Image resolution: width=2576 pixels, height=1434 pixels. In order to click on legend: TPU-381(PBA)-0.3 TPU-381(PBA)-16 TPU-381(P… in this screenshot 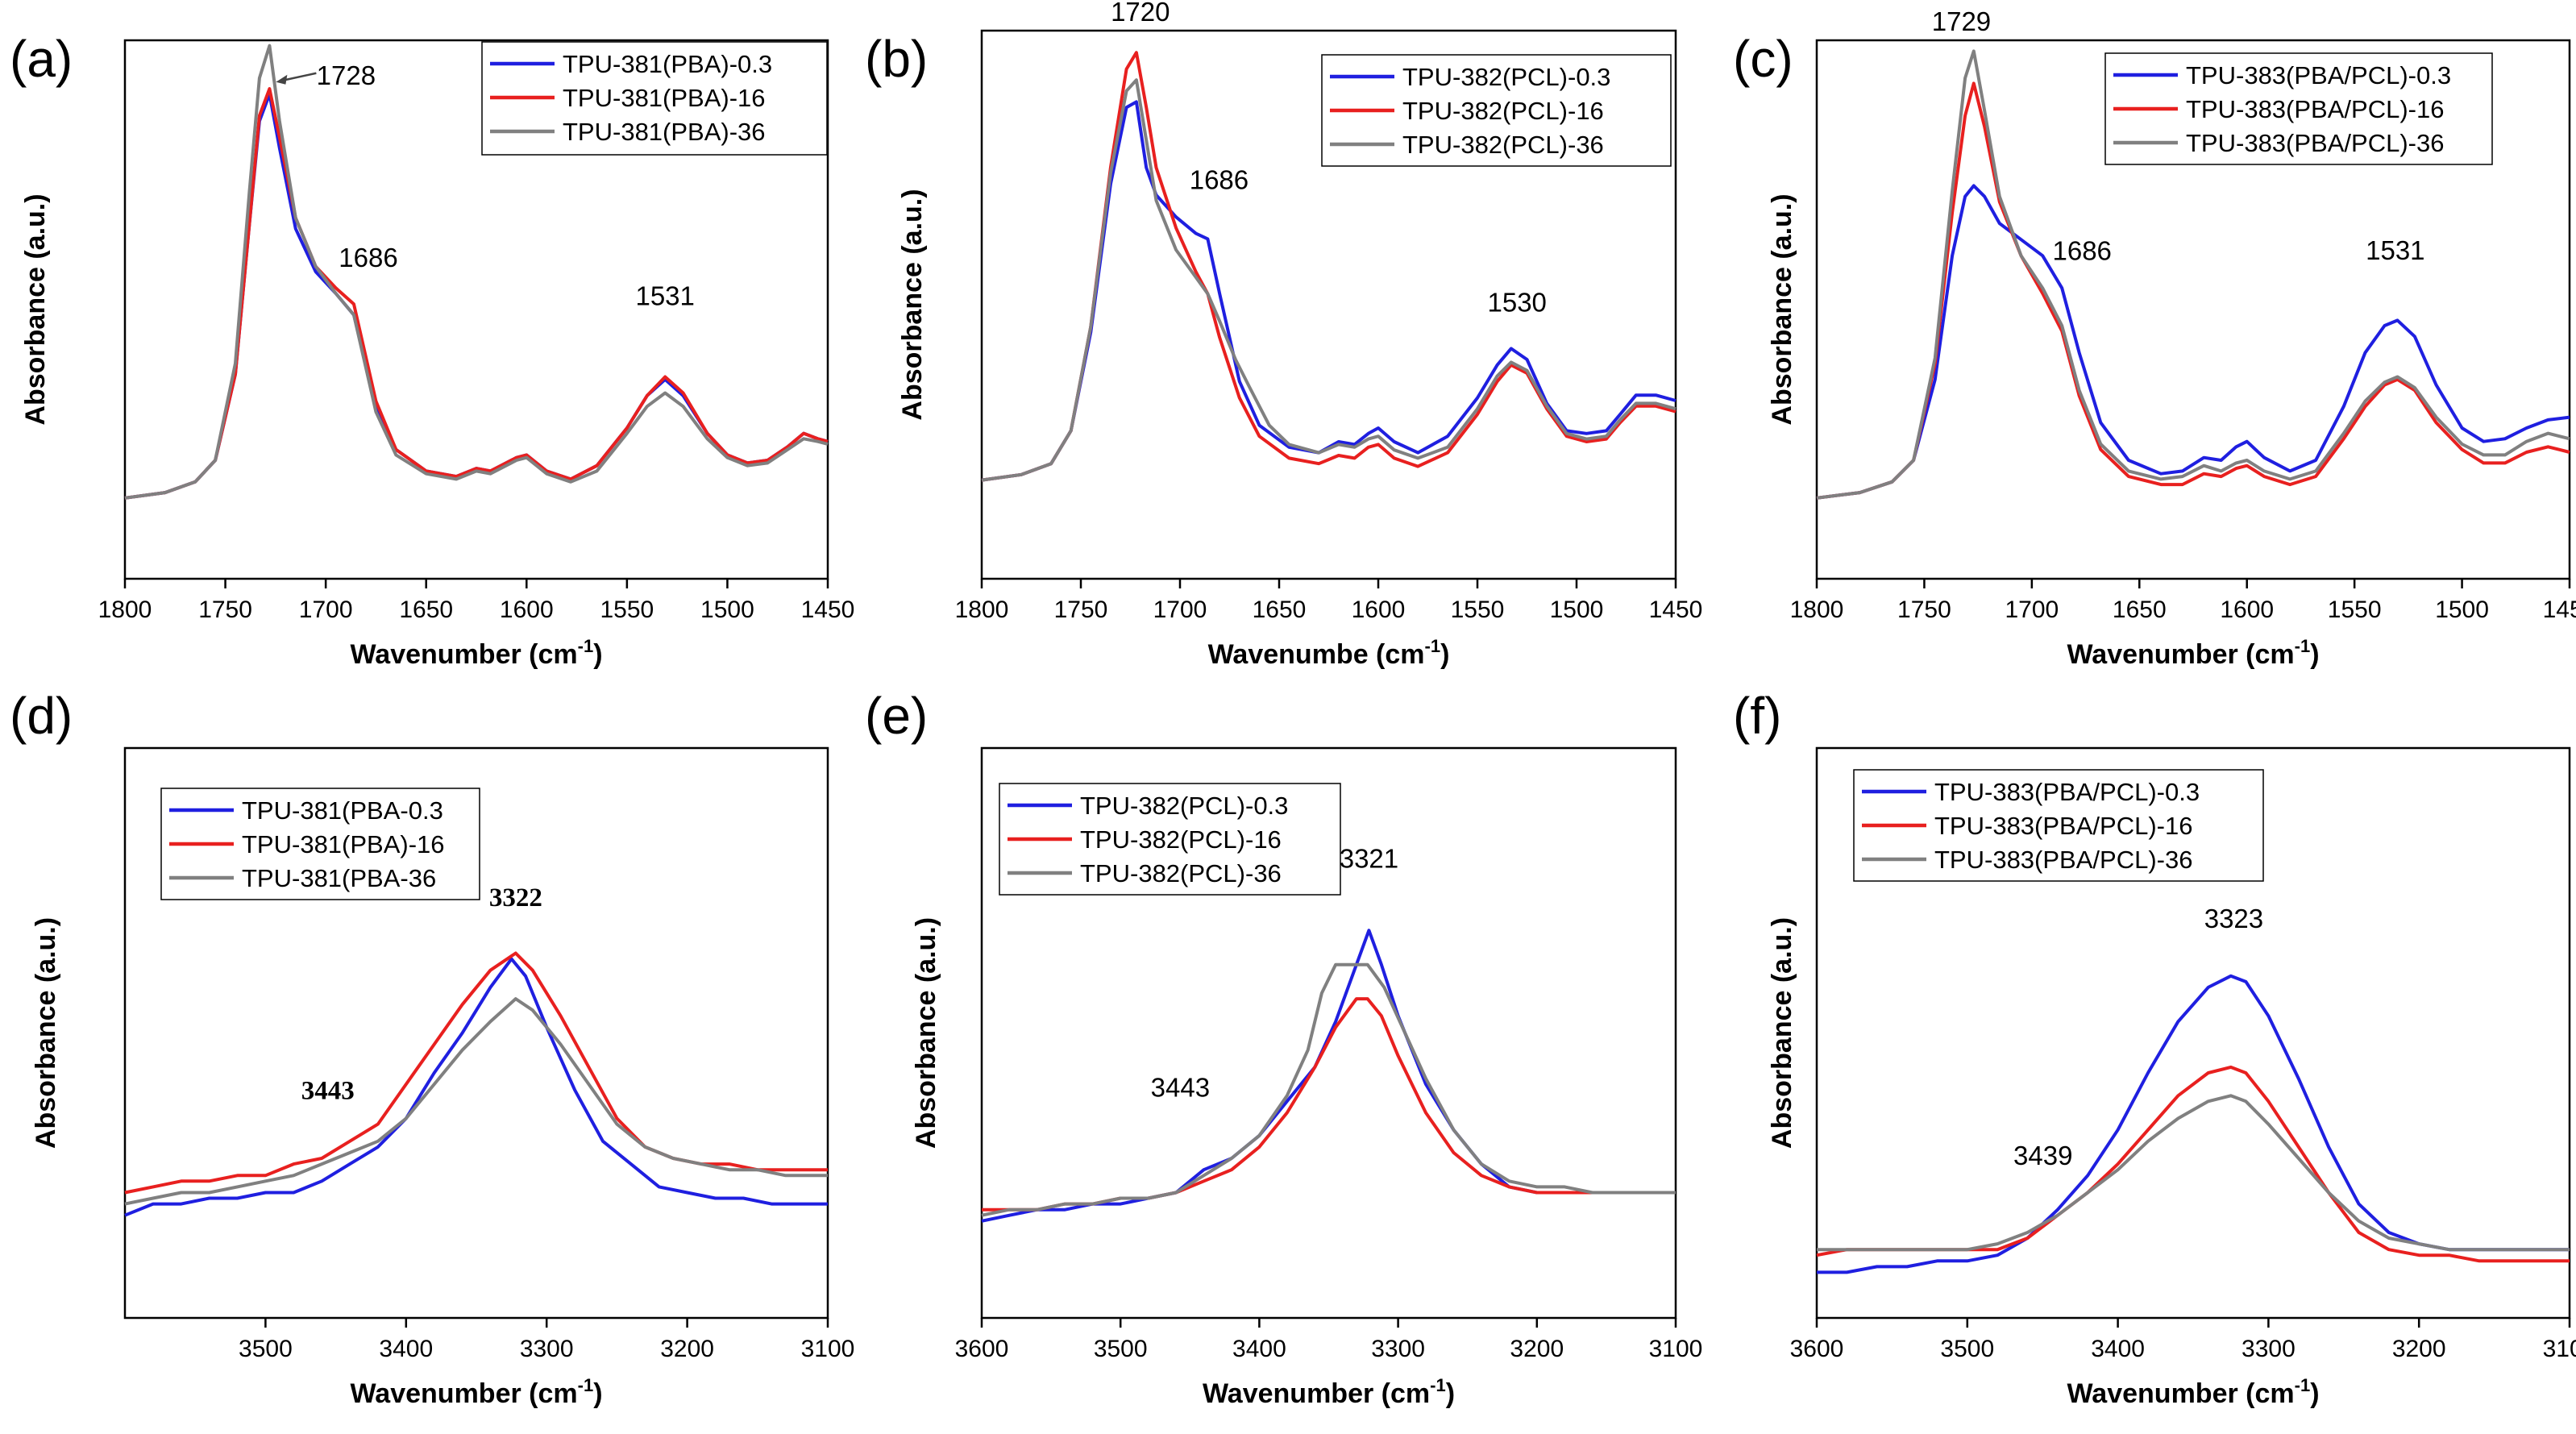, I will do `click(654, 98)`.